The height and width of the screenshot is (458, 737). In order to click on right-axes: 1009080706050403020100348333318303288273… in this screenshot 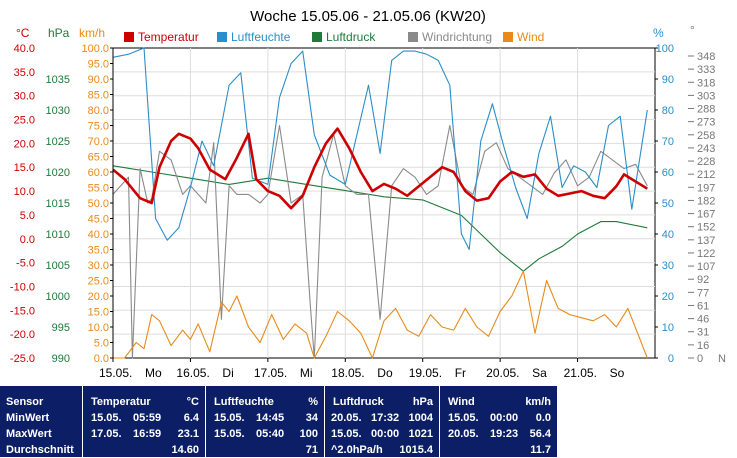, I will do `click(690, 204)`.